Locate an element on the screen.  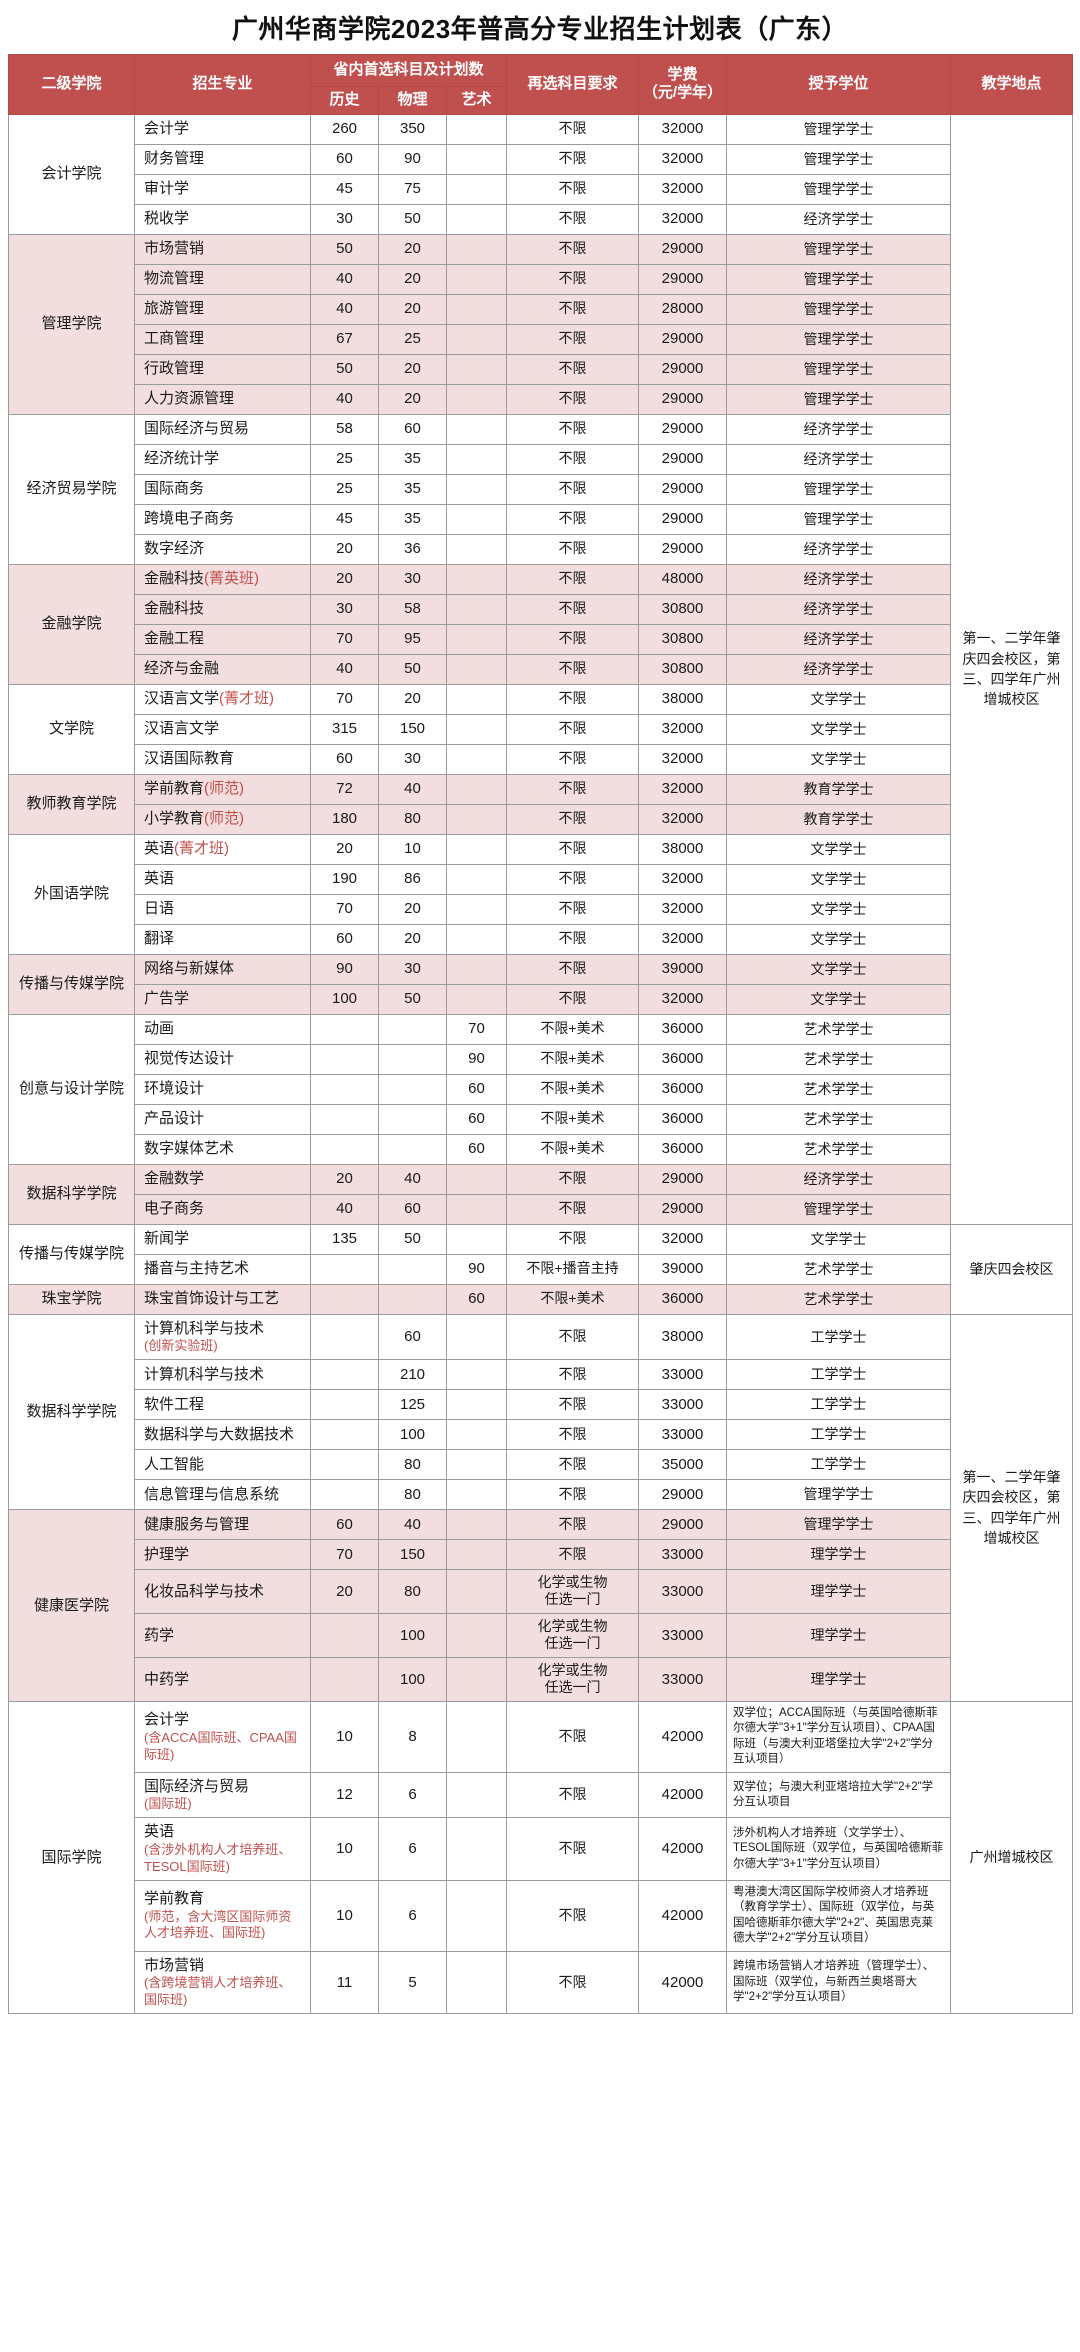
table-row: 旅游管理 40 20 不限 28000 管理学学士 is located at coordinates (541, 309).